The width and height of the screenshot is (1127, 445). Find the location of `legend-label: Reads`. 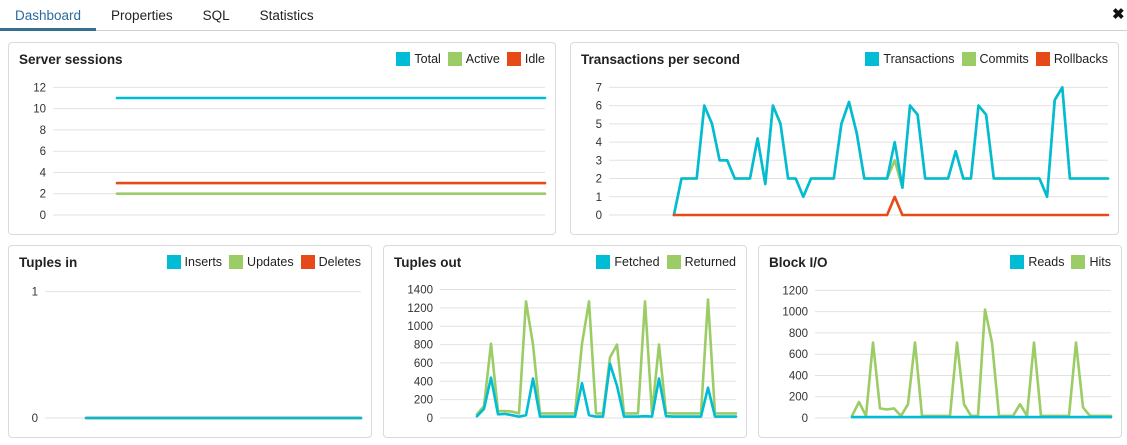

legend-label: Reads is located at coordinates (1046, 262).